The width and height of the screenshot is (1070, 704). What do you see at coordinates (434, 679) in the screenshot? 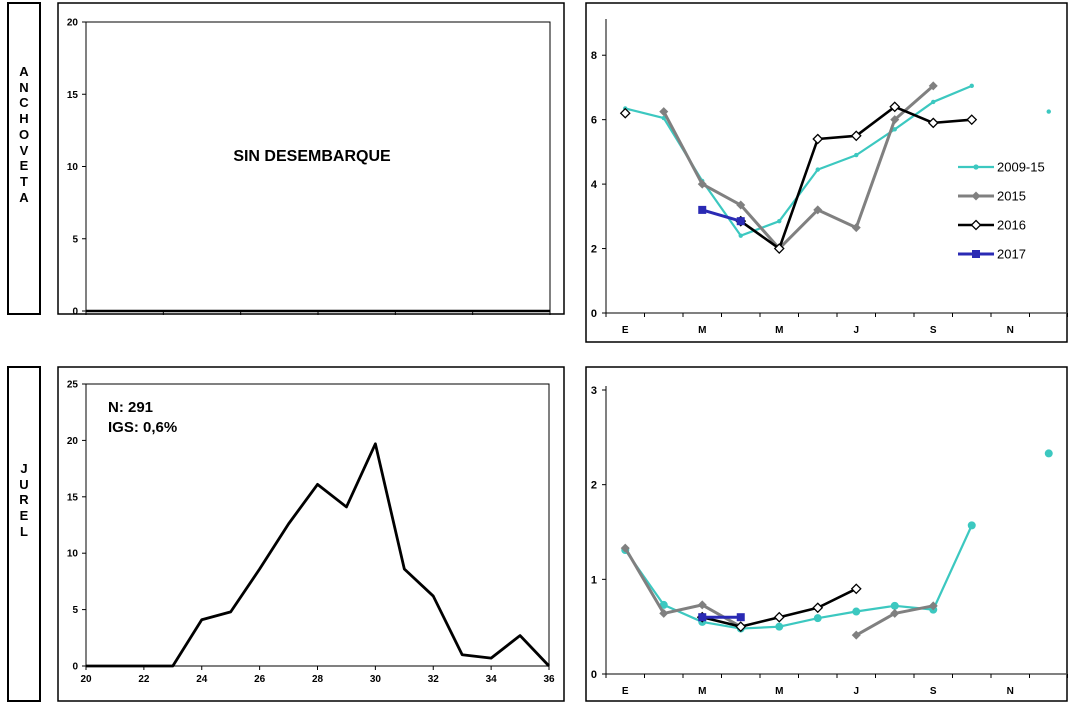
I see `x-tick-label: 32` at bounding box center [434, 679].